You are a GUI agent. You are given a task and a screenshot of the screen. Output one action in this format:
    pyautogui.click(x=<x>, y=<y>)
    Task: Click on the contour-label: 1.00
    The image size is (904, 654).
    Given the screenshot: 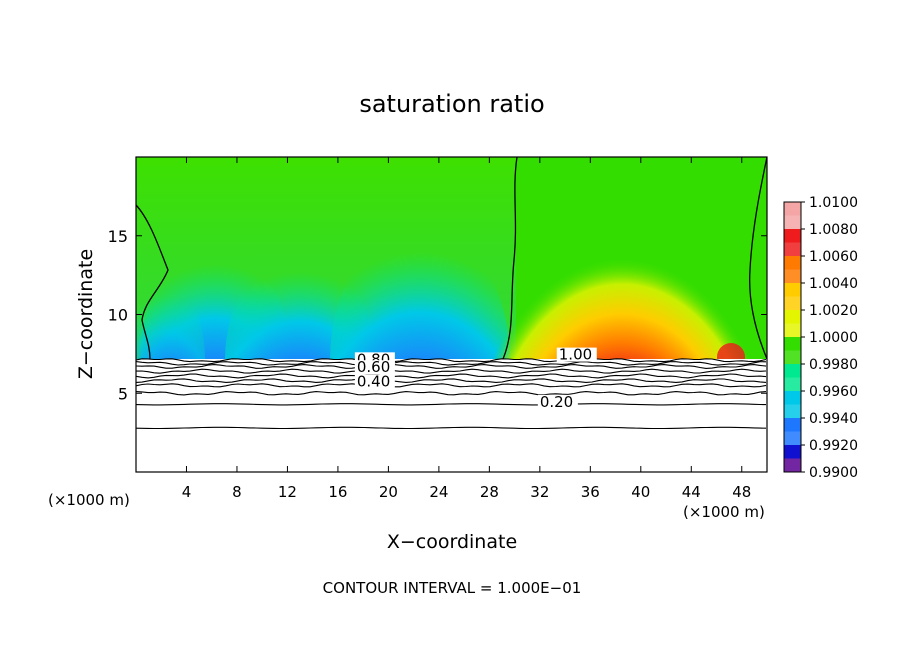 What is the action you would take?
    pyautogui.click(x=575, y=355)
    